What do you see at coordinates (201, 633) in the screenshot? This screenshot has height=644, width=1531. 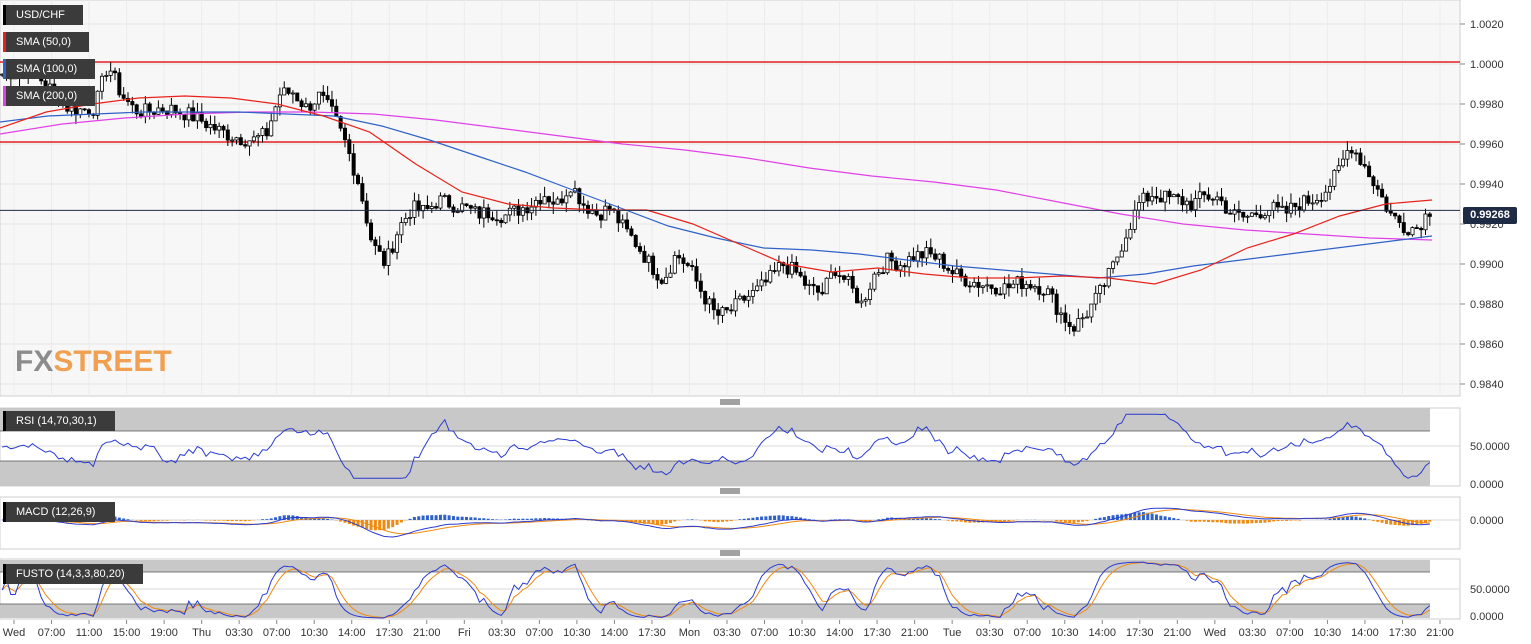 I see `x-tick-label: Thu` at bounding box center [201, 633].